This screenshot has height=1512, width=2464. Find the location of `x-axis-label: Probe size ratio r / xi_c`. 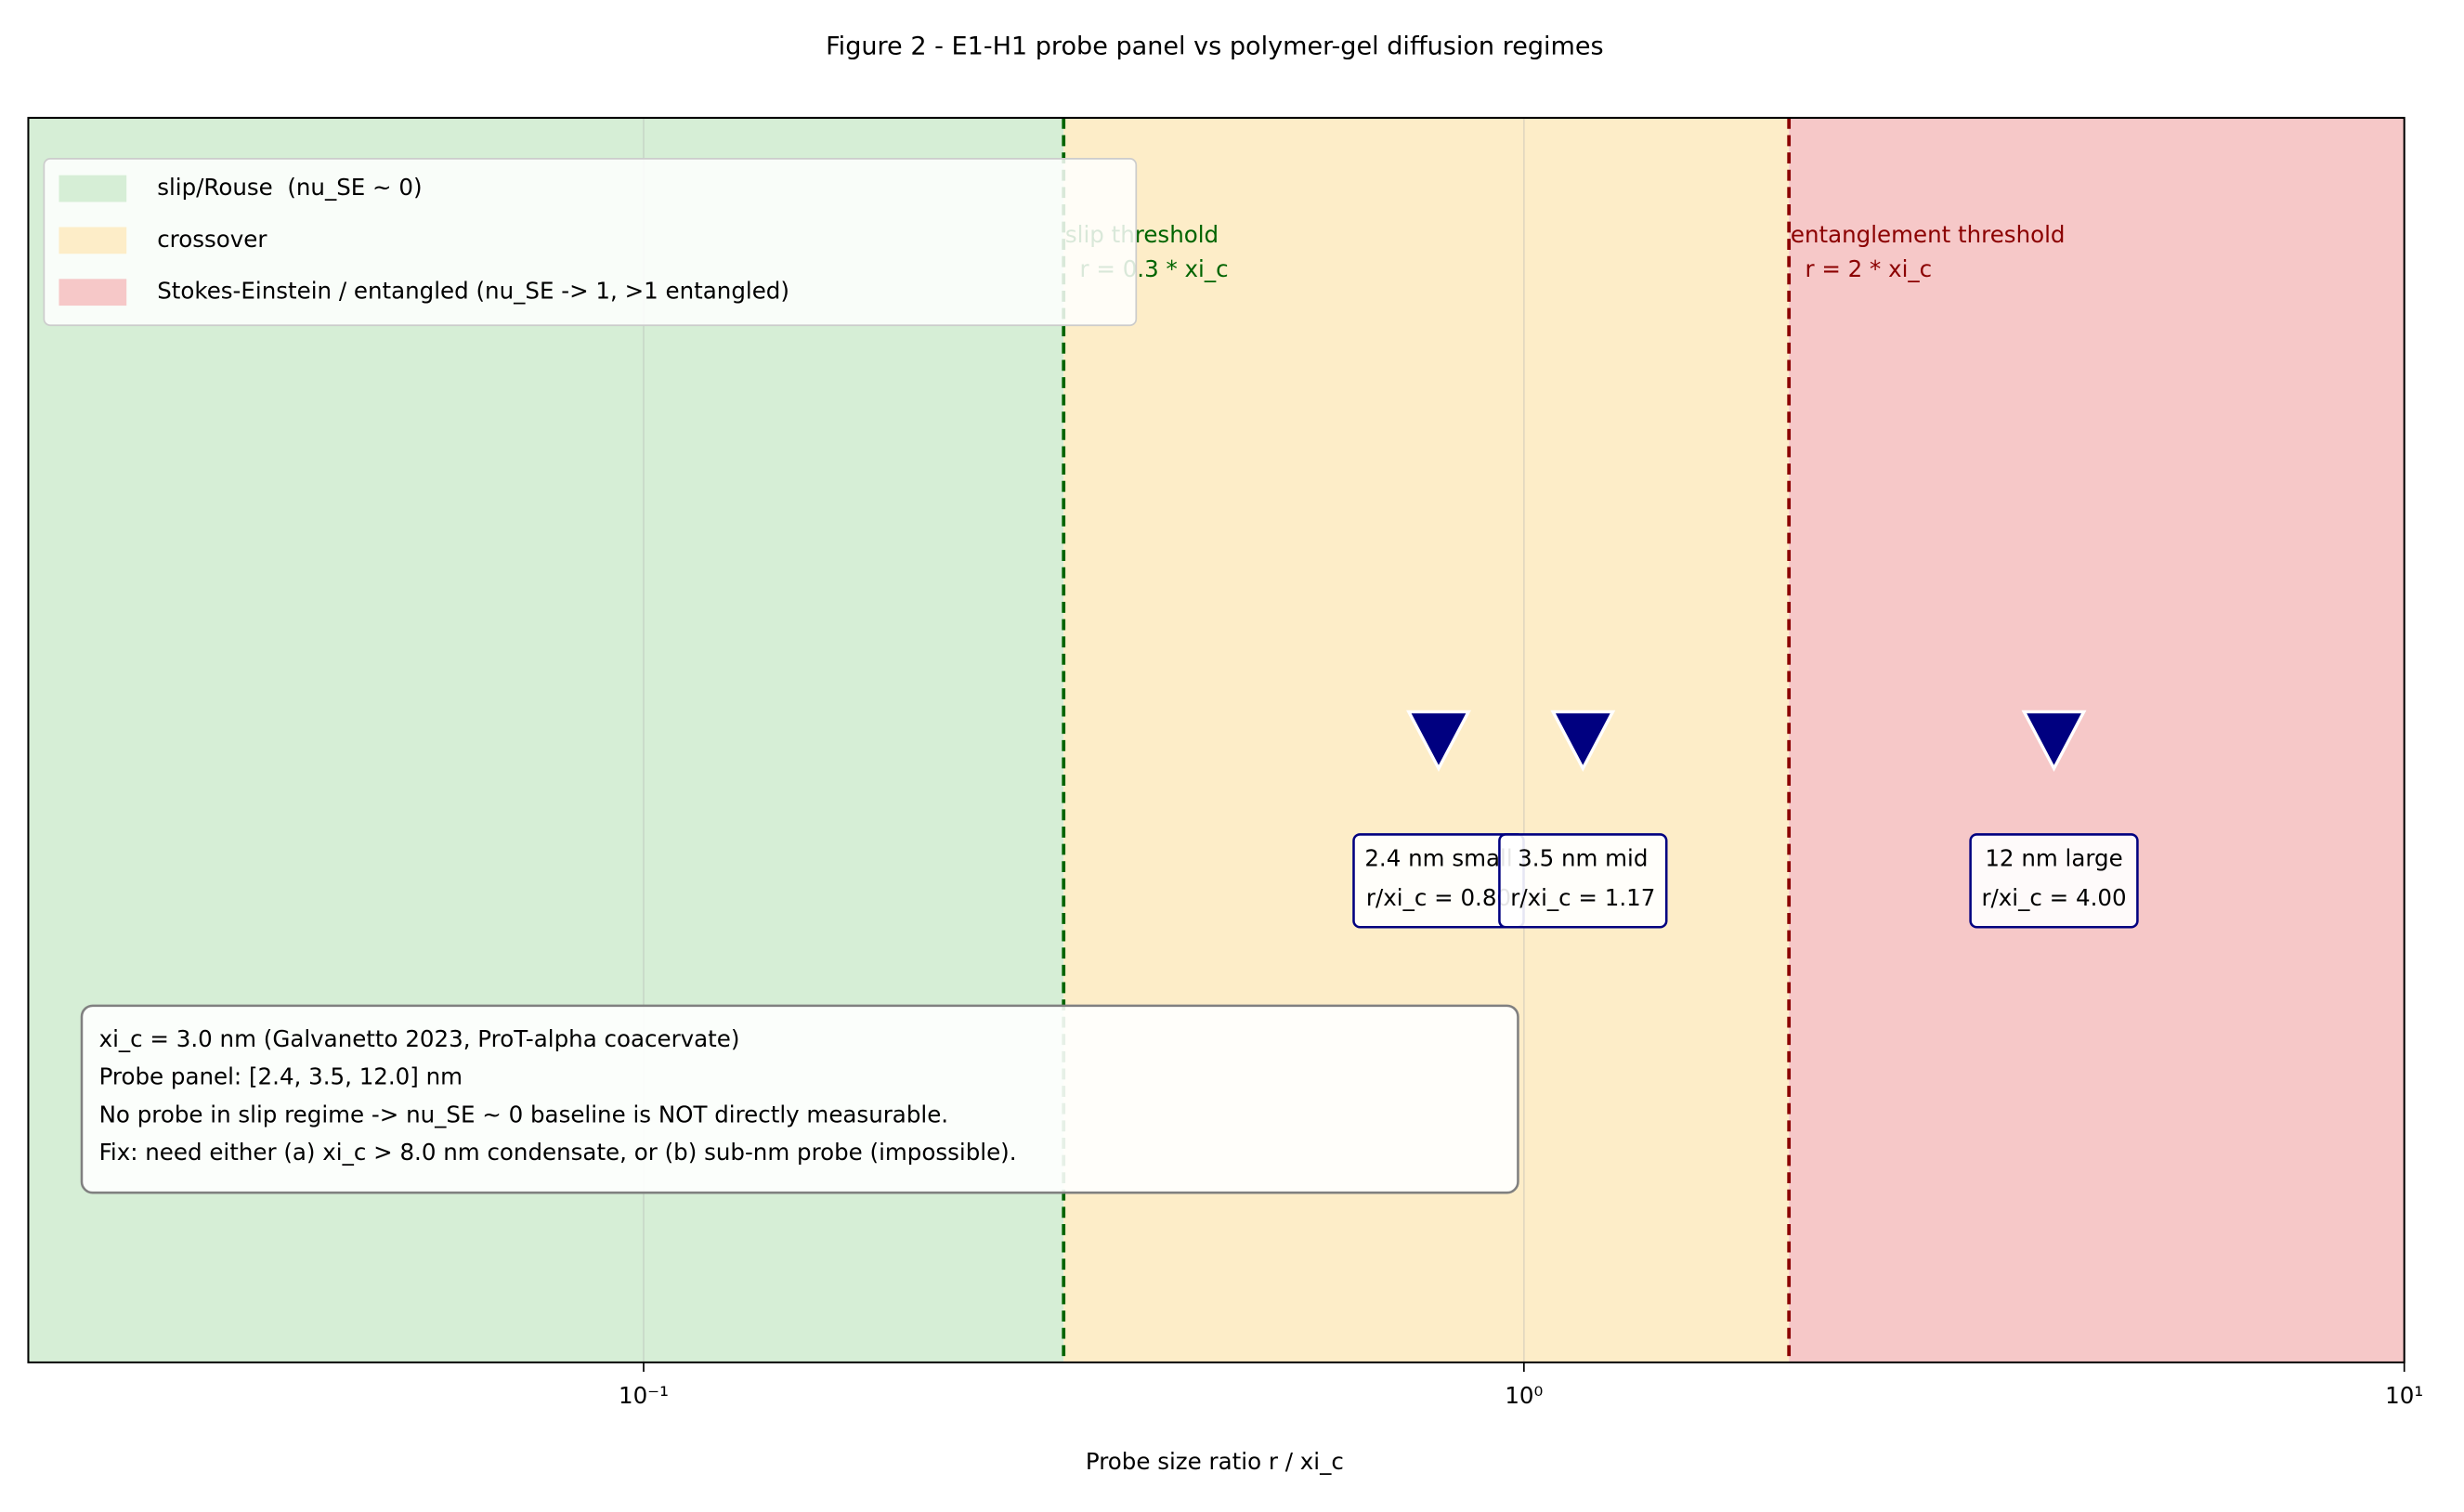

x-axis-label: Probe size ratio r / xi_c is located at coordinates (1215, 1461).